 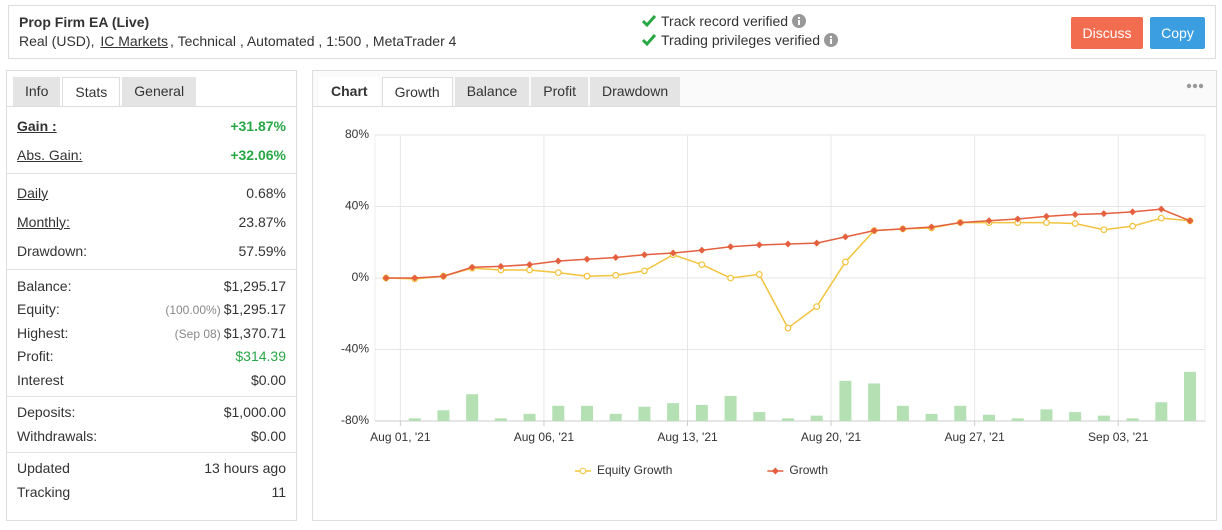 I want to click on stat-label: Drawdown:, so click(x=52, y=250).